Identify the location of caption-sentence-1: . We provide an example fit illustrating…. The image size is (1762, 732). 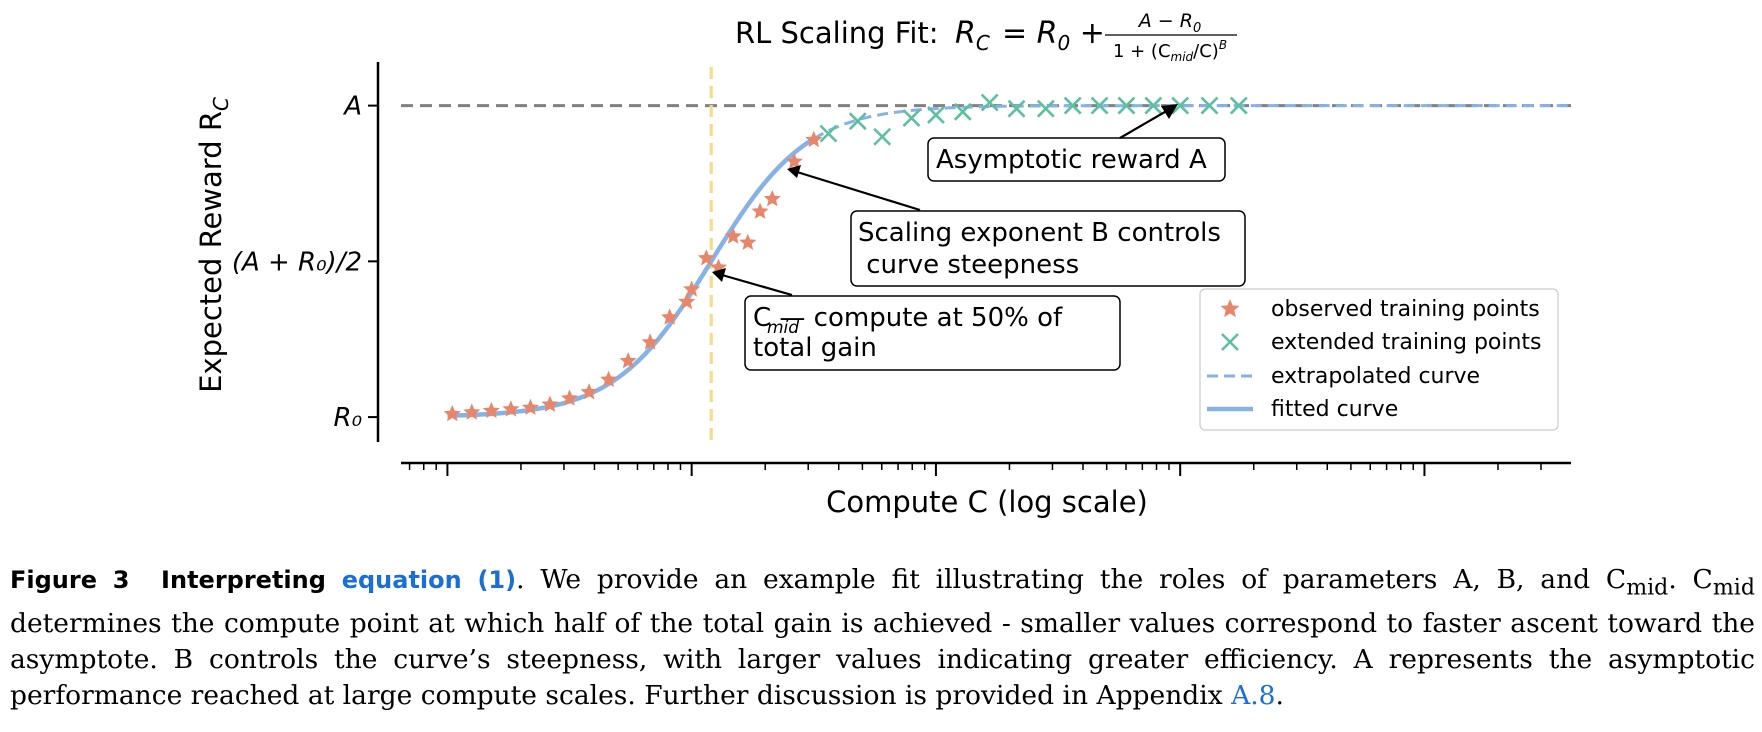
(1071, 579).